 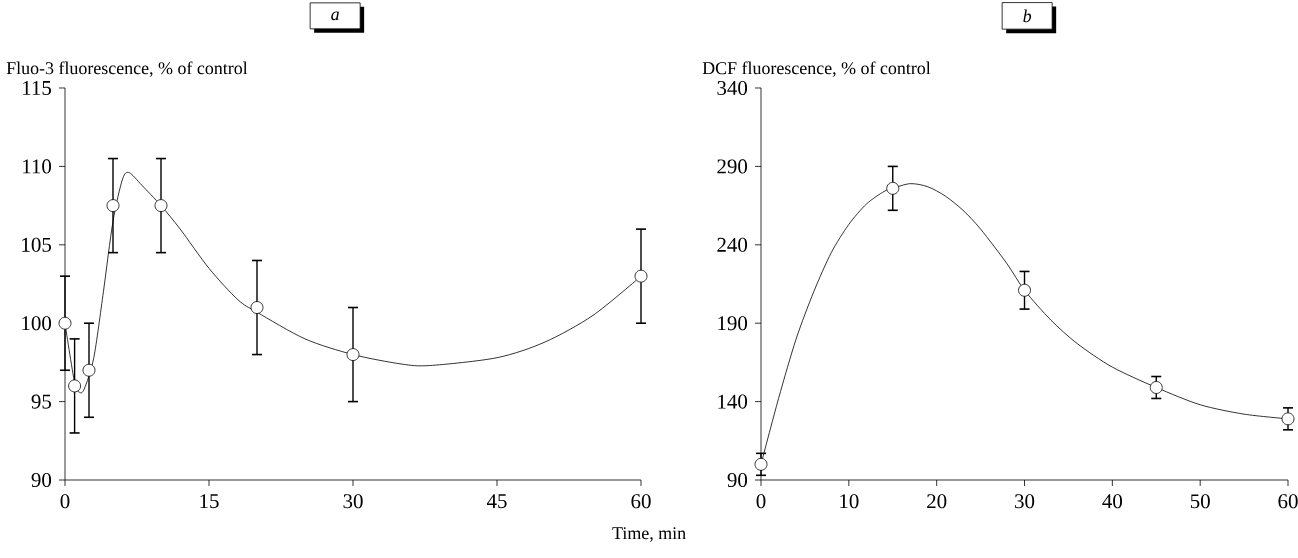 I want to click on y-tick-label: 95, so click(x=41, y=401).